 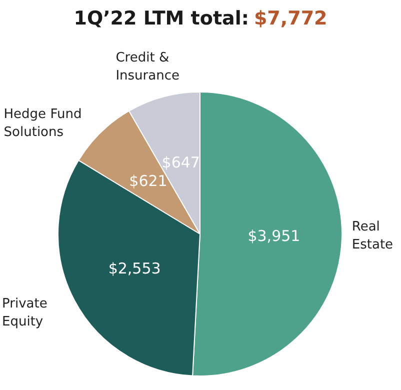 I want to click on data-label: $621, so click(x=148, y=181).